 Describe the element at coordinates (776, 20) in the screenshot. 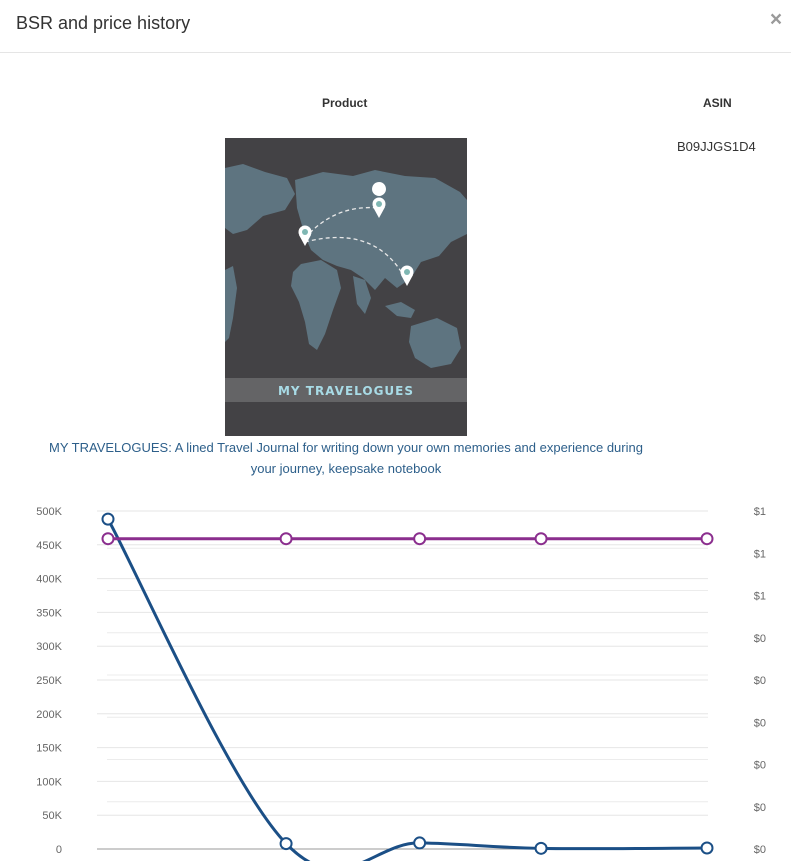

I see `close-button: ×` at that location.